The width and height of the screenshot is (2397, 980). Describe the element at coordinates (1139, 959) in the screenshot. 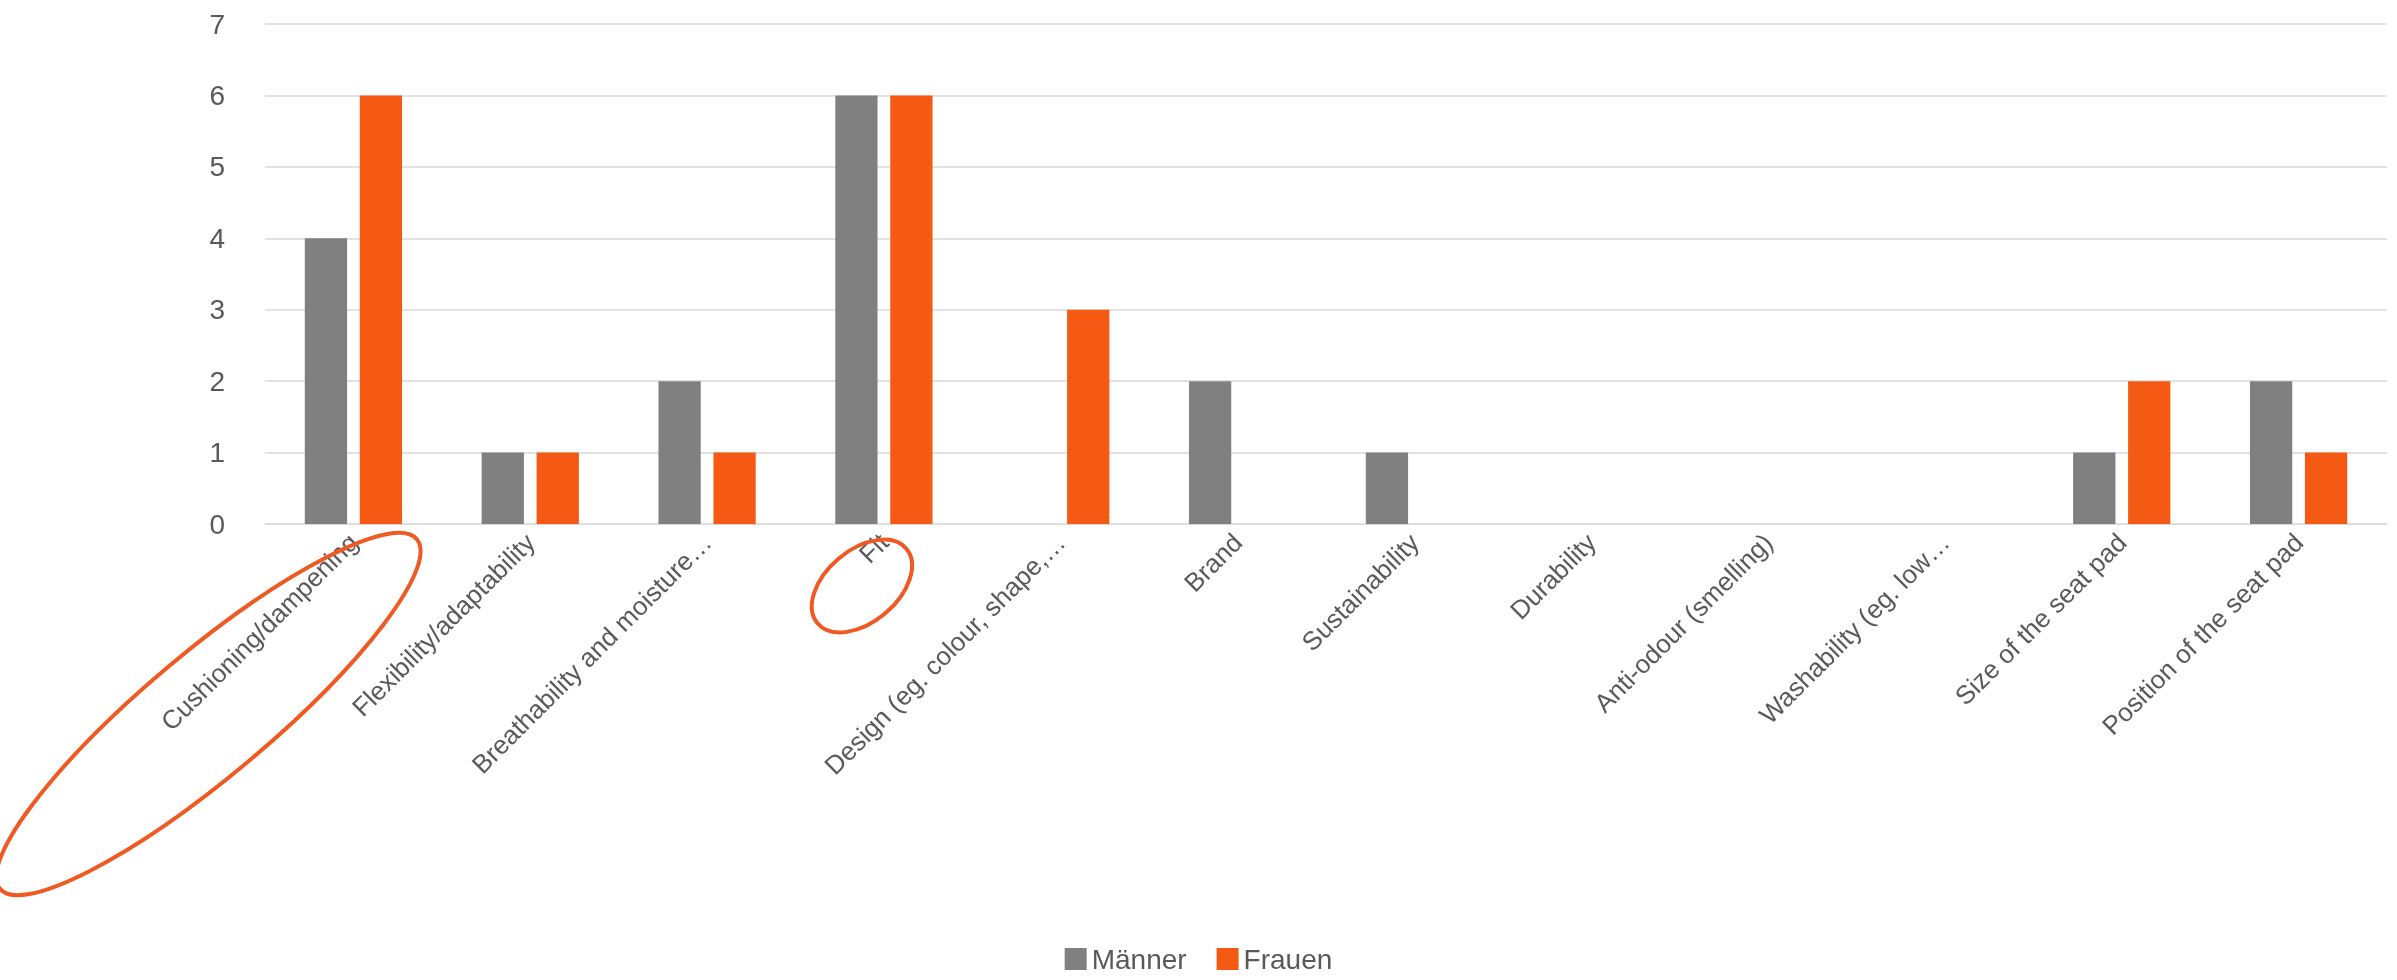

I see `legend-label: Männer` at that location.